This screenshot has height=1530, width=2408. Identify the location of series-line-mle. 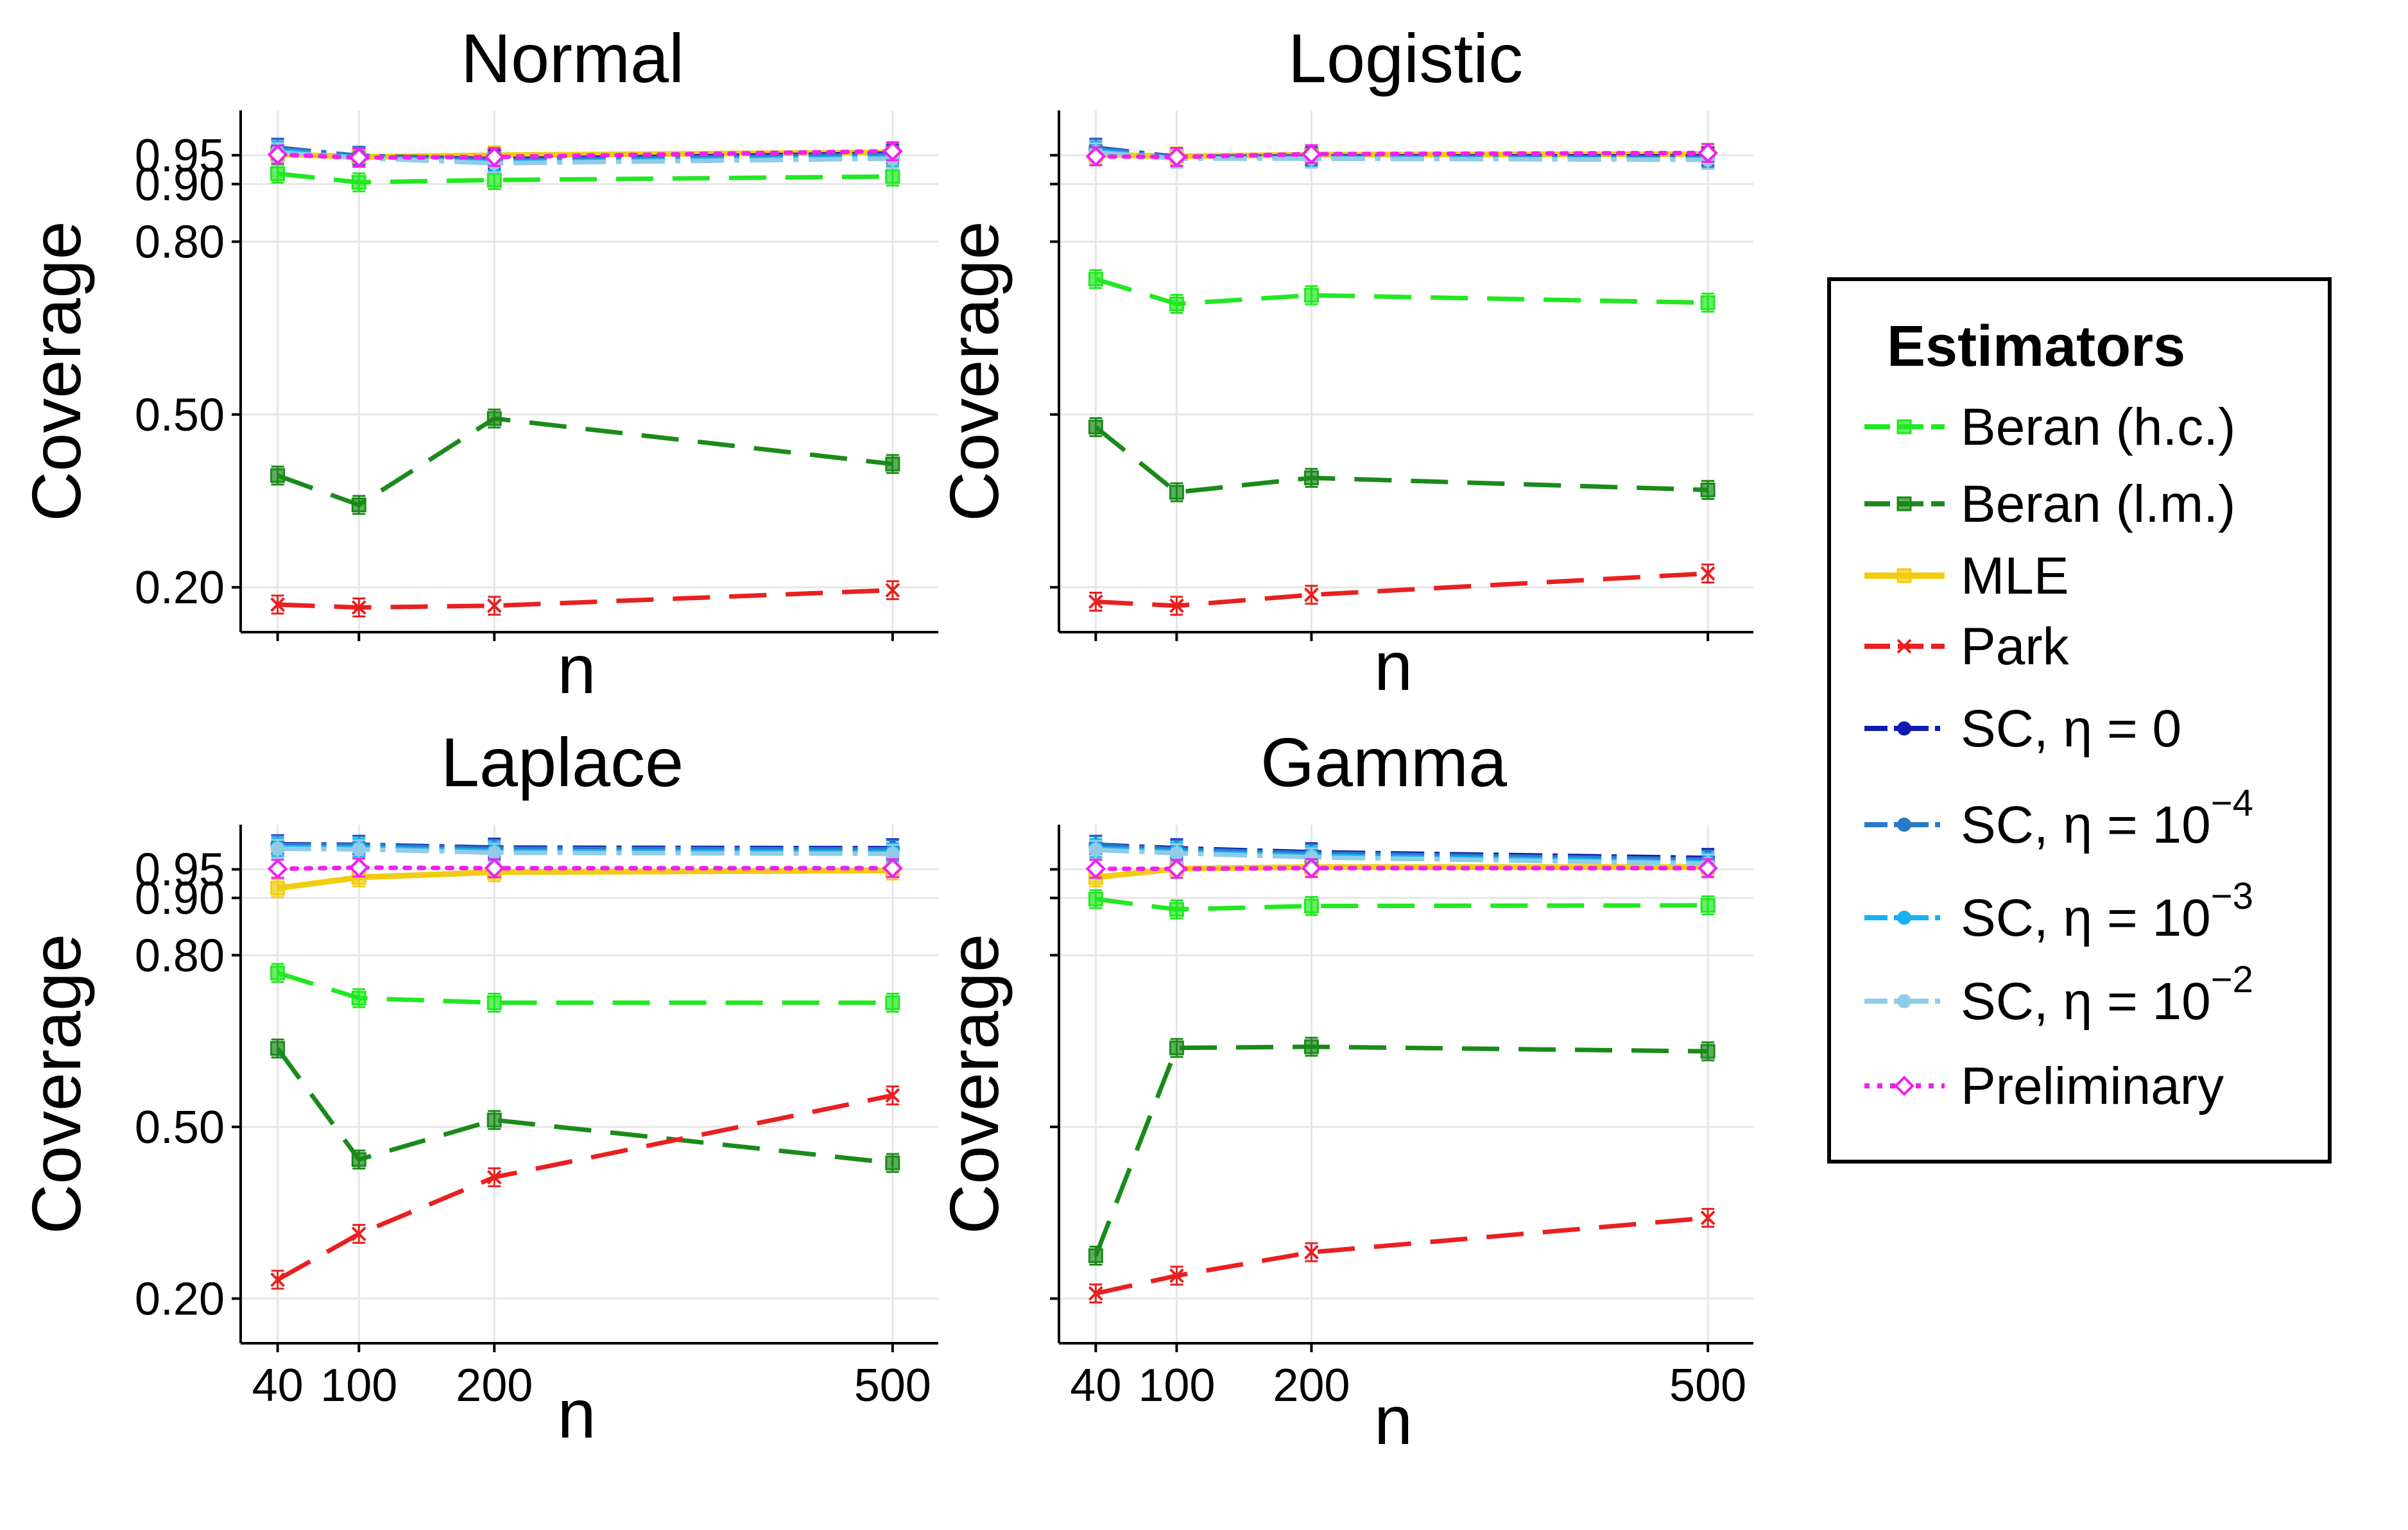
(585, 879).